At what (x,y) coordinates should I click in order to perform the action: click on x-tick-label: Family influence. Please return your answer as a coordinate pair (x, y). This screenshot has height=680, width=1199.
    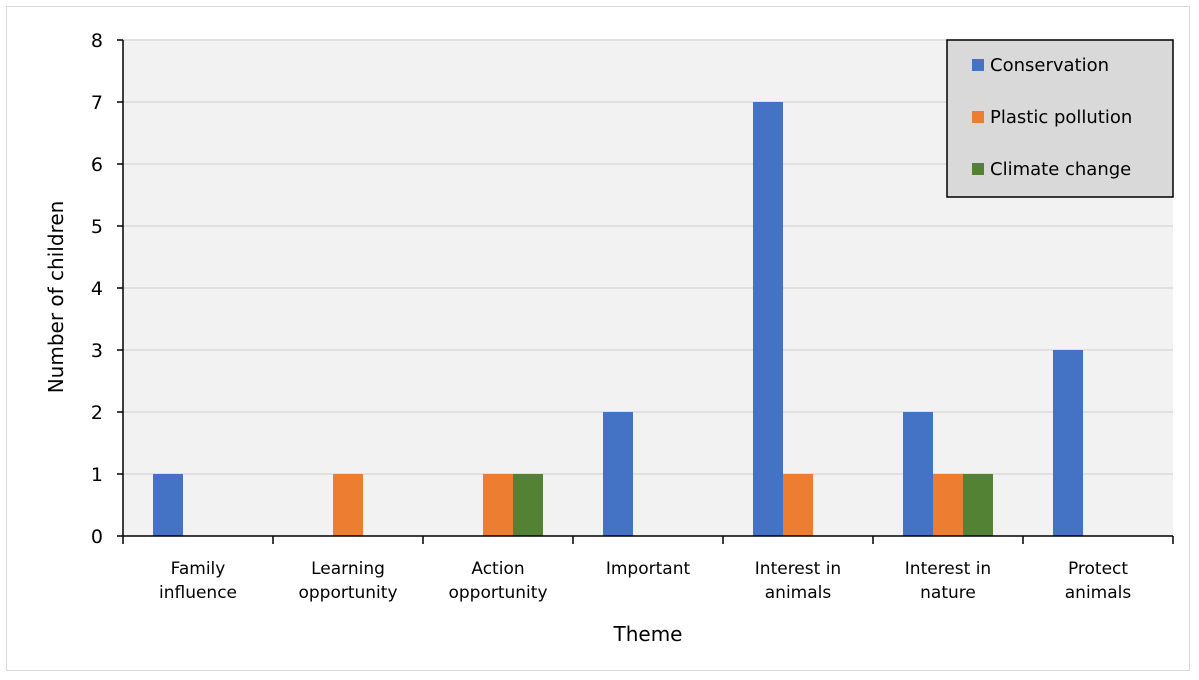
    Looking at the image, I should click on (198, 581).